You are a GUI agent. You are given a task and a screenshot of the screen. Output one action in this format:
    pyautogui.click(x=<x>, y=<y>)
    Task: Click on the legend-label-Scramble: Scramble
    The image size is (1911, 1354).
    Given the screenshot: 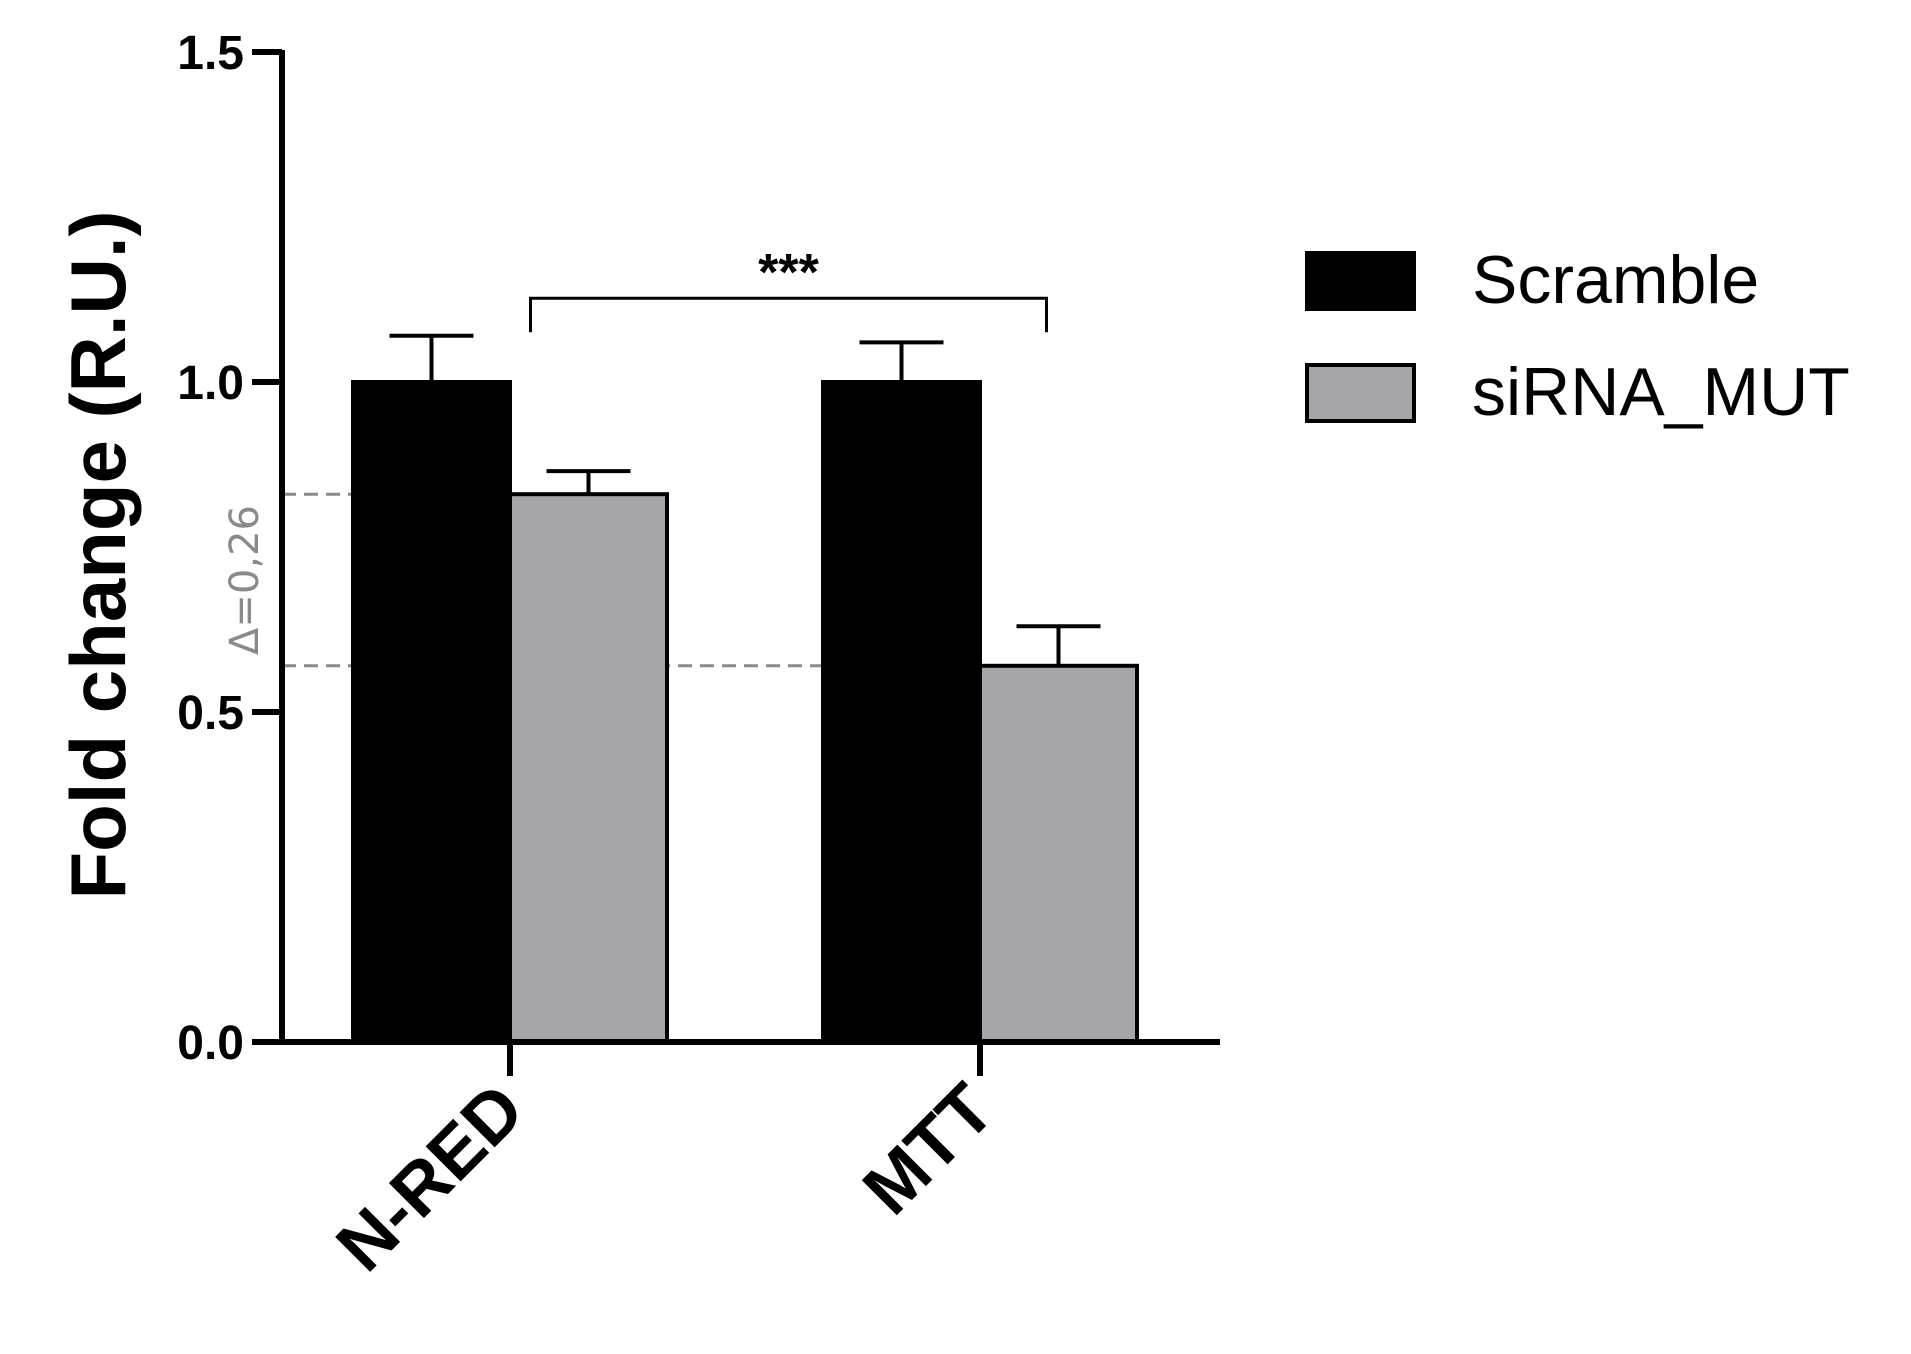 What is the action you would take?
    pyautogui.click(x=1615, y=280)
    